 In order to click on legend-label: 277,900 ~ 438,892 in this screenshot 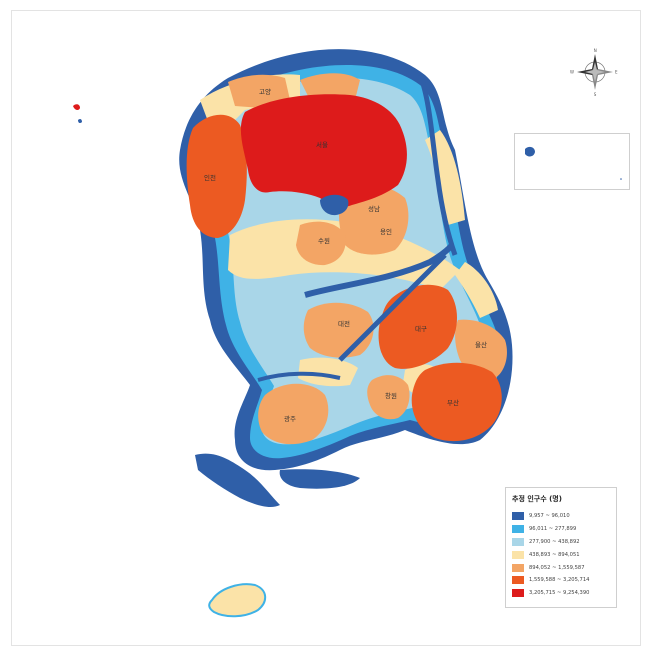, I will do `click(554, 541)`.